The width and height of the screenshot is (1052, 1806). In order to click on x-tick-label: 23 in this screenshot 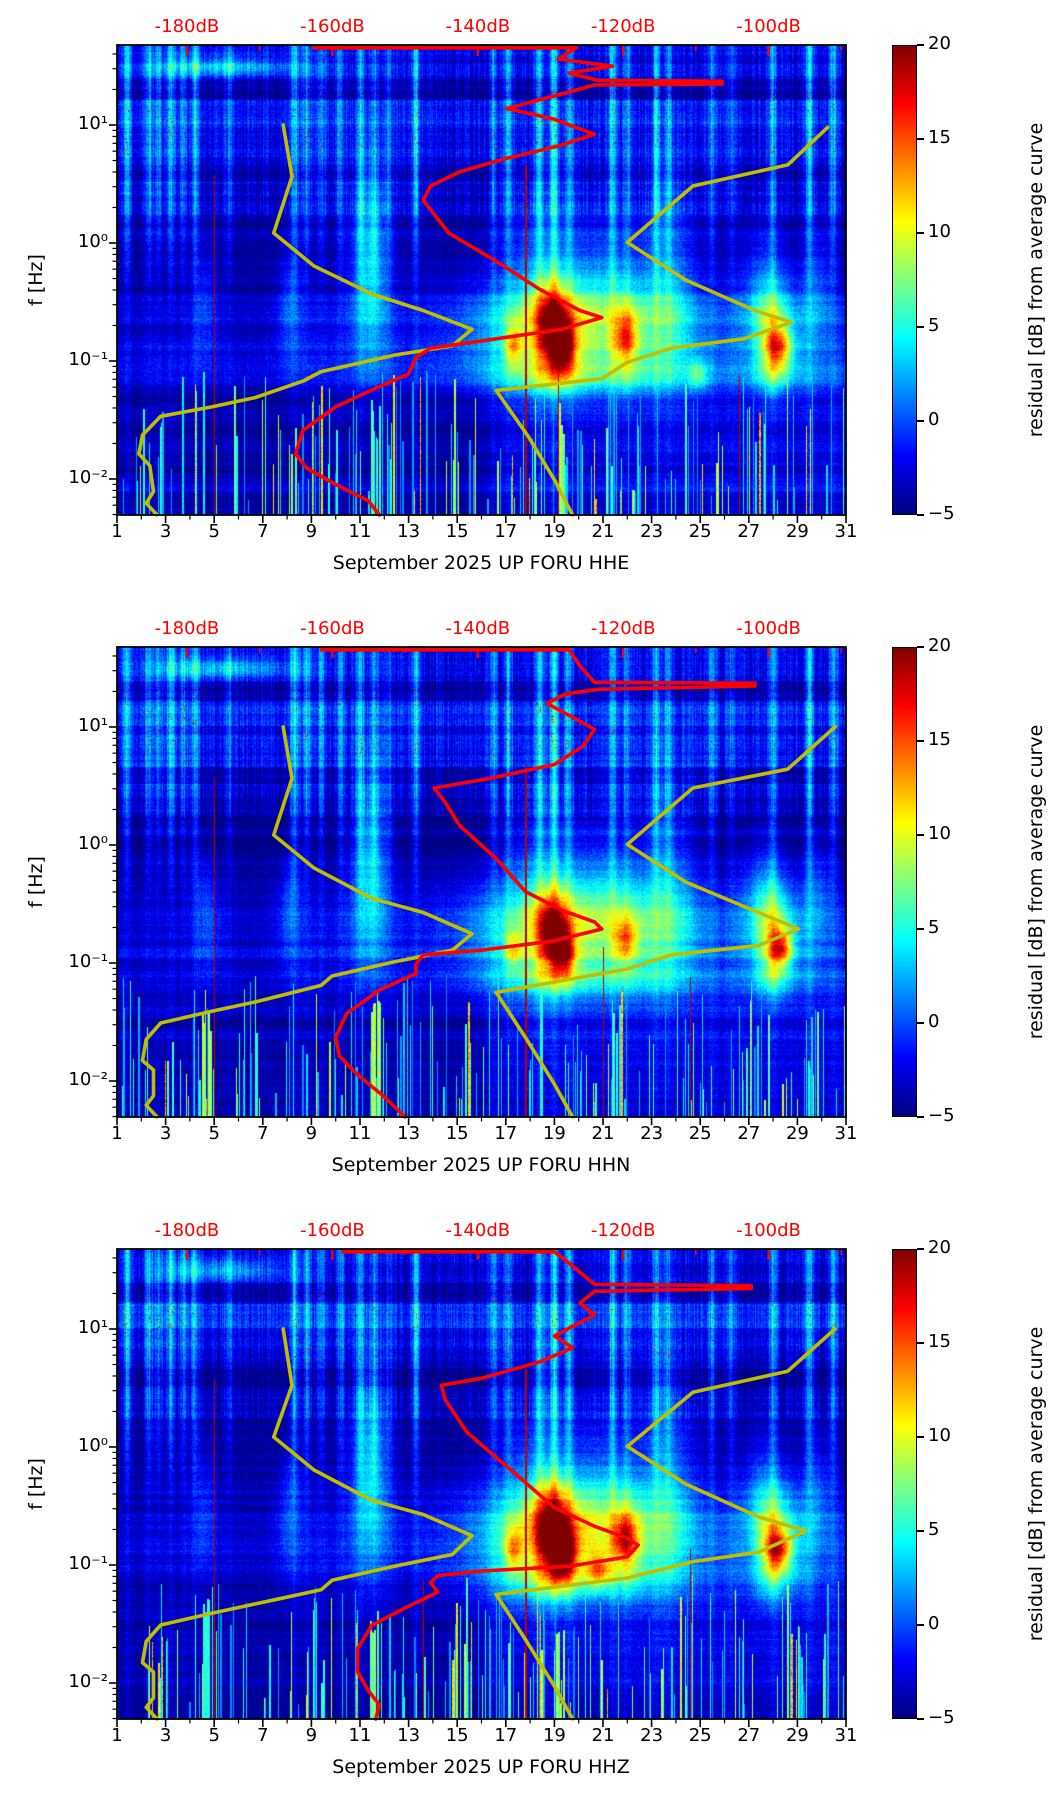, I will do `click(652, 1133)`.